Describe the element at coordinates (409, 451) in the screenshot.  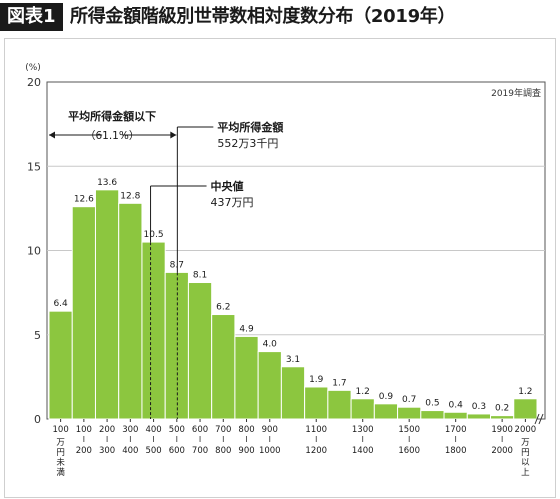
I see `x-tick-label-bottom: 1600` at that location.